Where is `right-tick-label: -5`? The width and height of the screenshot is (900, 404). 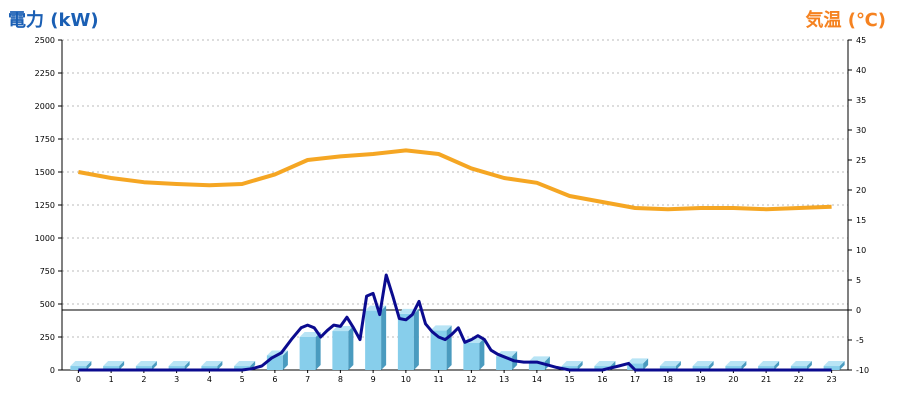
right-tick-label: -5 is located at coordinates (860, 340).